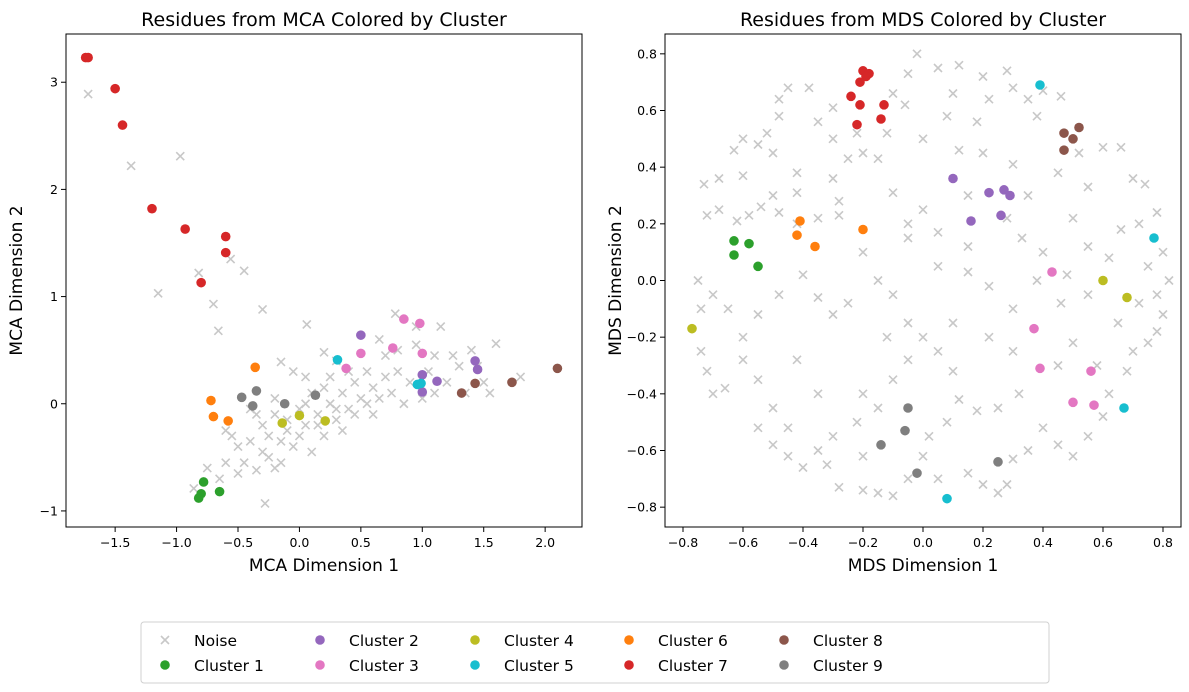 The width and height of the screenshot is (1189, 692). What do you see at coordinates (324, 566) in the screenshot?
I see `mca-x-axis-label: MCA Dimension 1` at bounding box center [324, 566].